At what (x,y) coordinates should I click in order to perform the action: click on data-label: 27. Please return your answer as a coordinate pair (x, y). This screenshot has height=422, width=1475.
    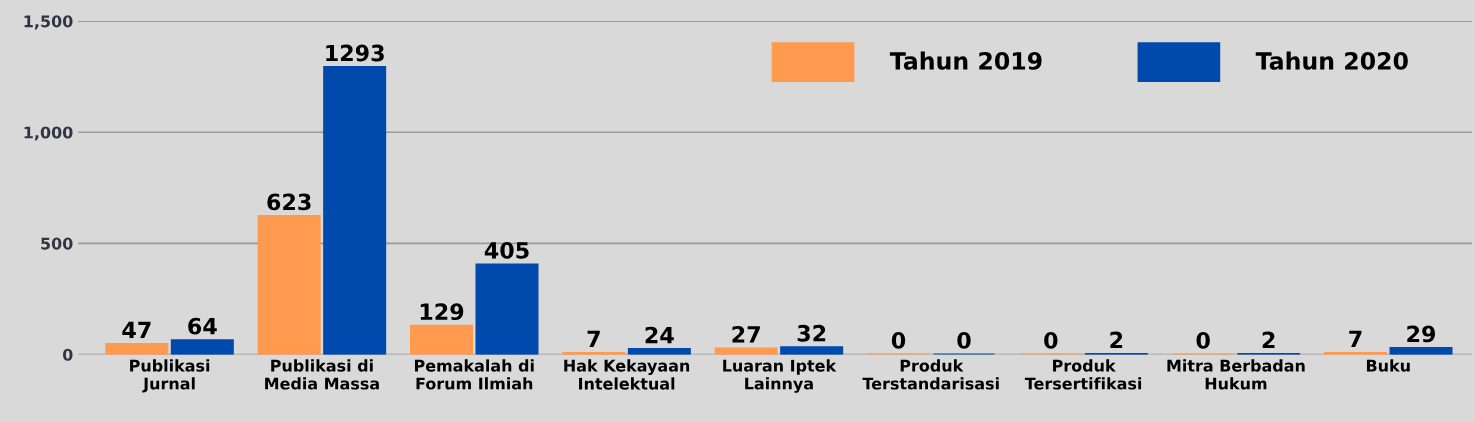
    Looking at the image, I should click on (746, 334).